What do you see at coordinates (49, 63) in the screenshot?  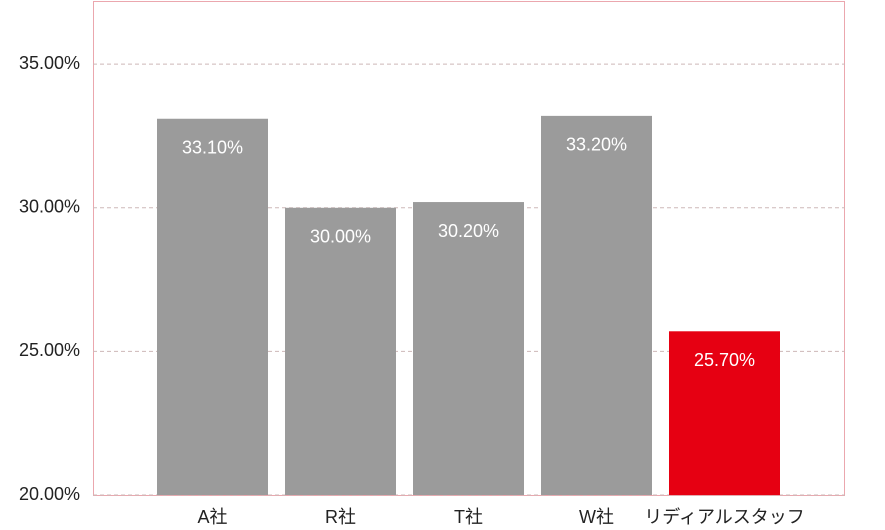 I see `y-tick-label: 35.00%` at bounding box center [49, 63].